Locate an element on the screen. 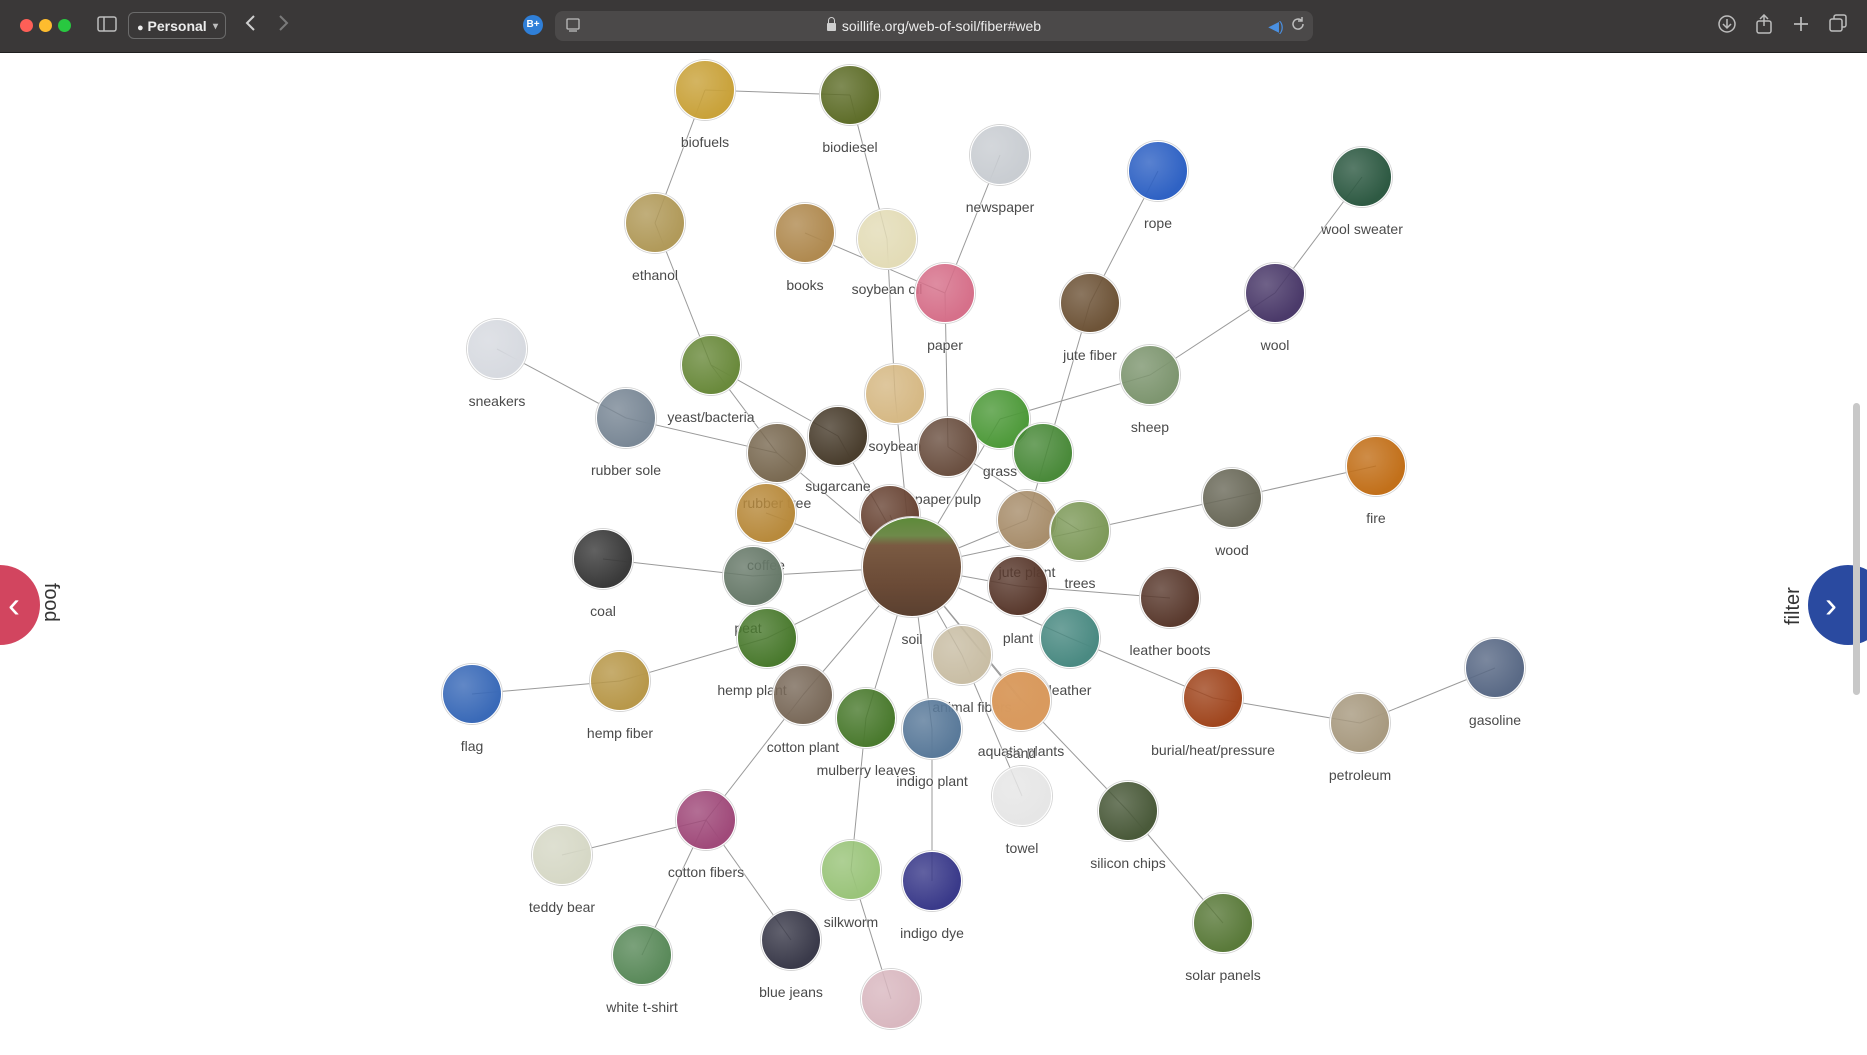  node-label: rope is located at coordinates (1158, 223).